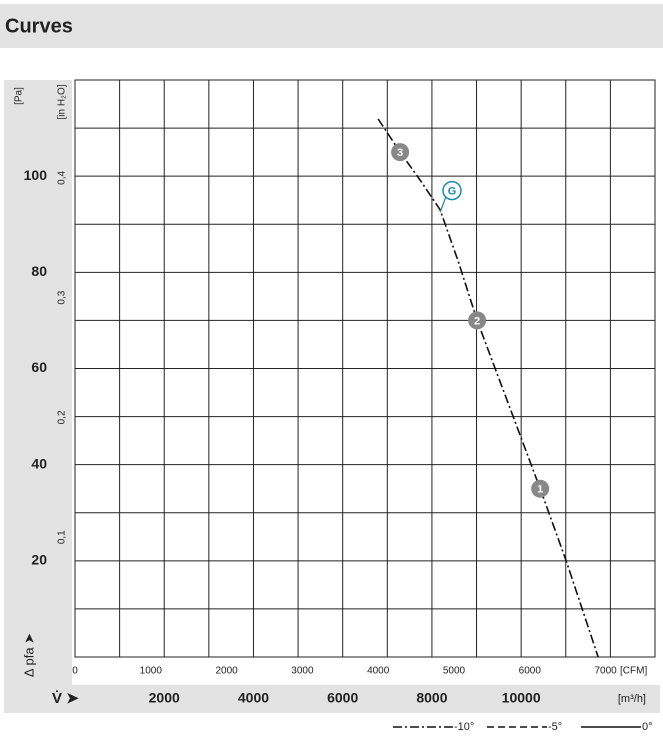 This screenshot has height=747, width=663. What do you see at coordinates (632, 699) in the screenshot?
I see `x-unit: [m³/h]` at bounding box center [632, 699].